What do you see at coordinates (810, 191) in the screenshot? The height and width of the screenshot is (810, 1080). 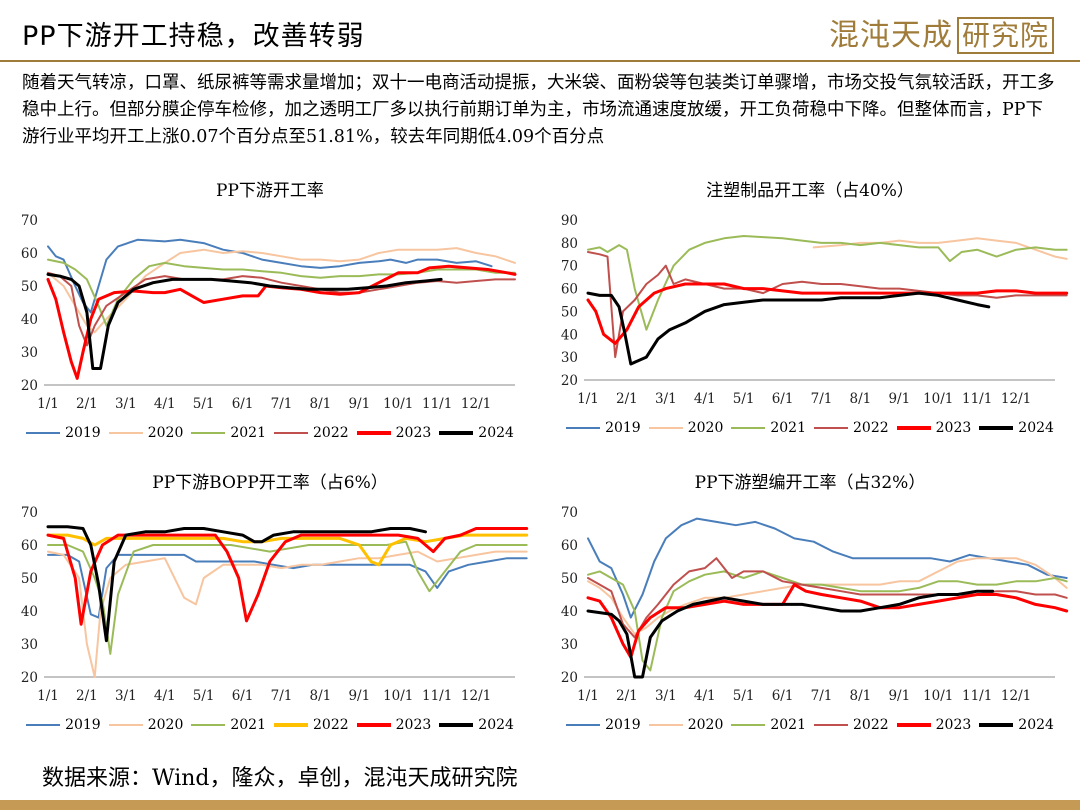 I see `chart-title: 注塑制品开工率（占40%）` at bounding box center [810, 191].